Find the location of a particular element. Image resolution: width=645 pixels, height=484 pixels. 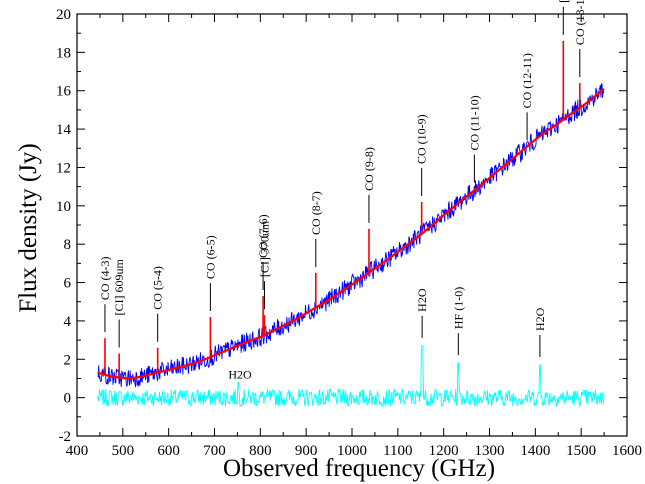

residual-line is located at coordinates (351, 376).